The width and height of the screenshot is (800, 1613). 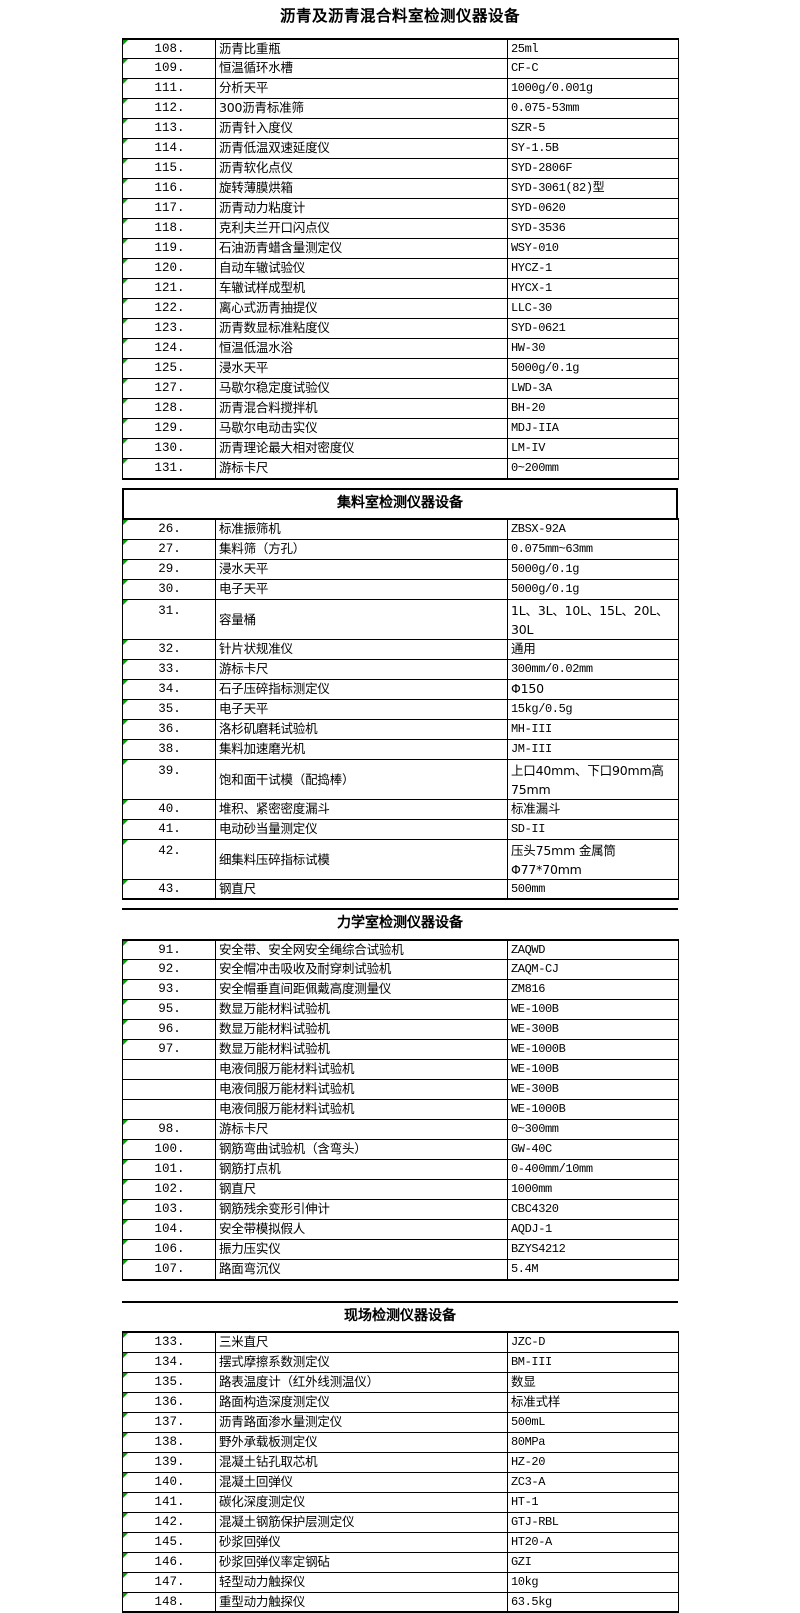 What do you see at coordinates (593, 109) in the screenshot?
I see `equipment-spec-cell: 0.075-53mm` at bounding box center [593, 109].